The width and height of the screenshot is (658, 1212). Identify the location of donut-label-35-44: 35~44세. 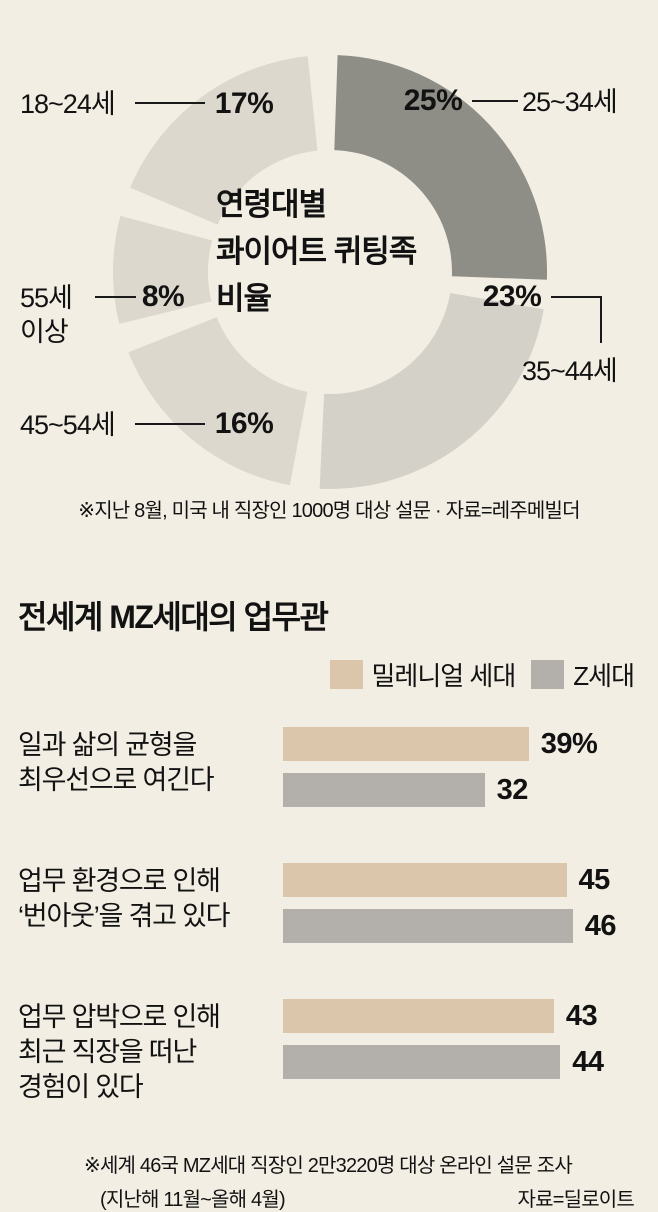
(570, 371).